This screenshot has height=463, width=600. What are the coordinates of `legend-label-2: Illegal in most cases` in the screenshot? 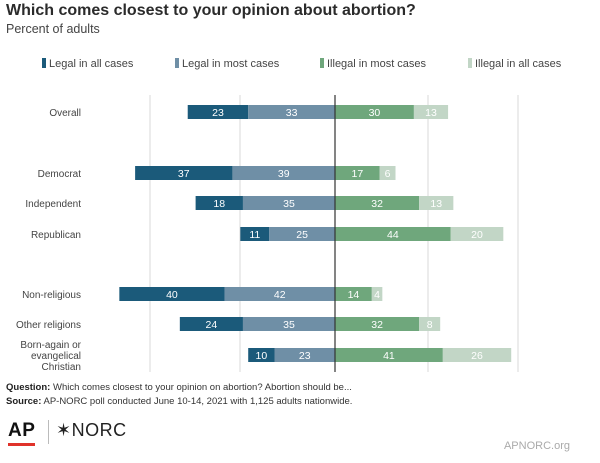 It's located at (377, 64).